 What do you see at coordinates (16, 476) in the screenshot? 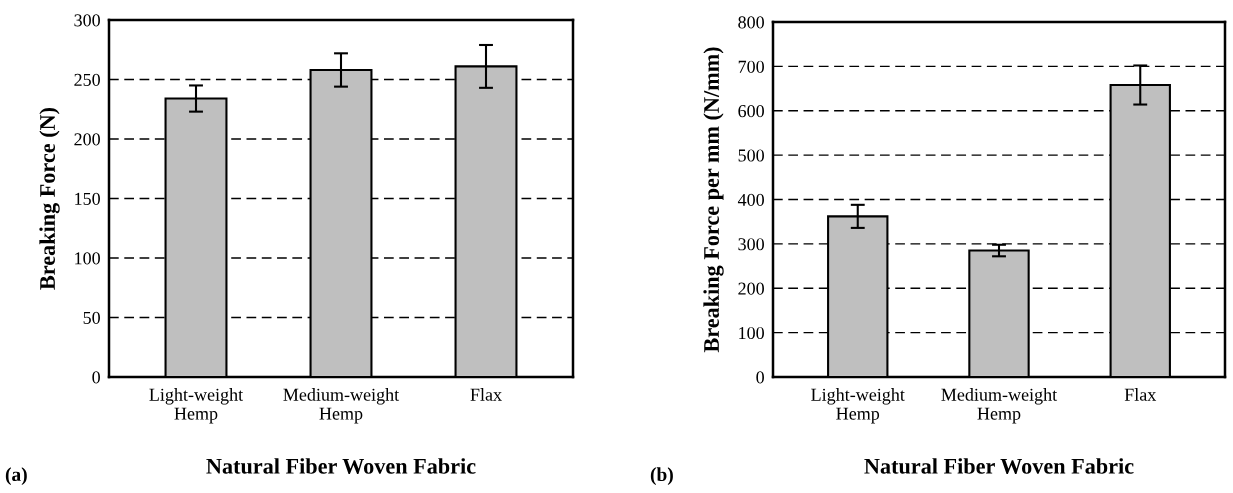
I see `text: (a)` at bounding box center [16, 476].